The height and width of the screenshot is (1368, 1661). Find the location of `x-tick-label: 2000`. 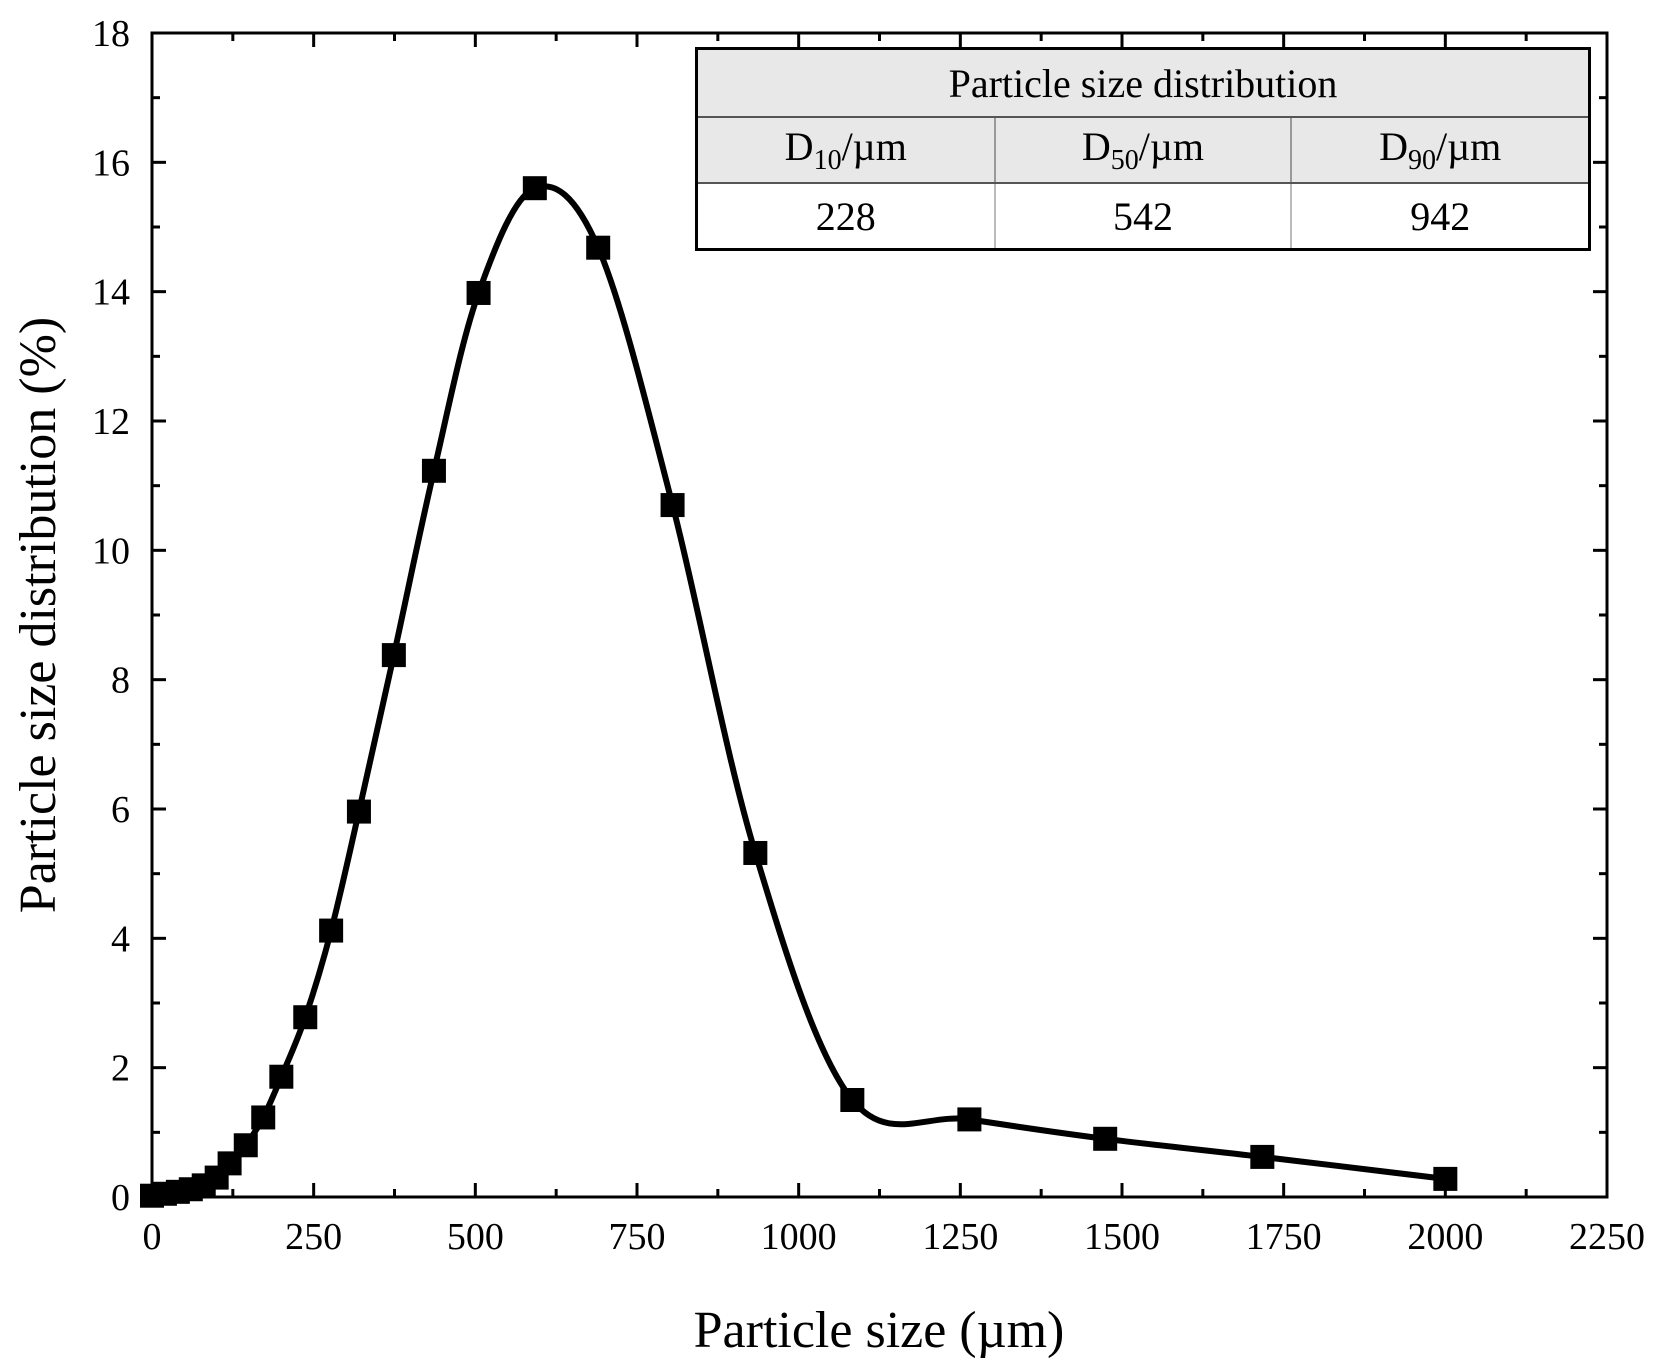

x-tick-label: 2000 is located at coordinates (1445, 1237).